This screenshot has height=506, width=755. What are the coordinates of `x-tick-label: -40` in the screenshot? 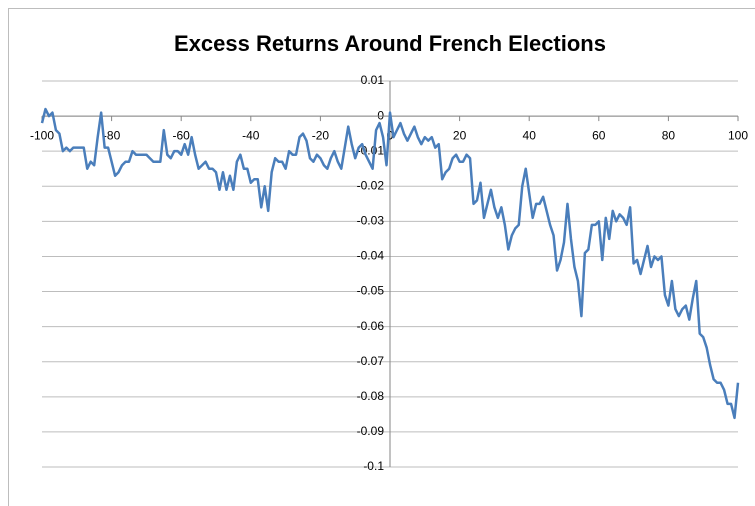 It's located at (251, 135).